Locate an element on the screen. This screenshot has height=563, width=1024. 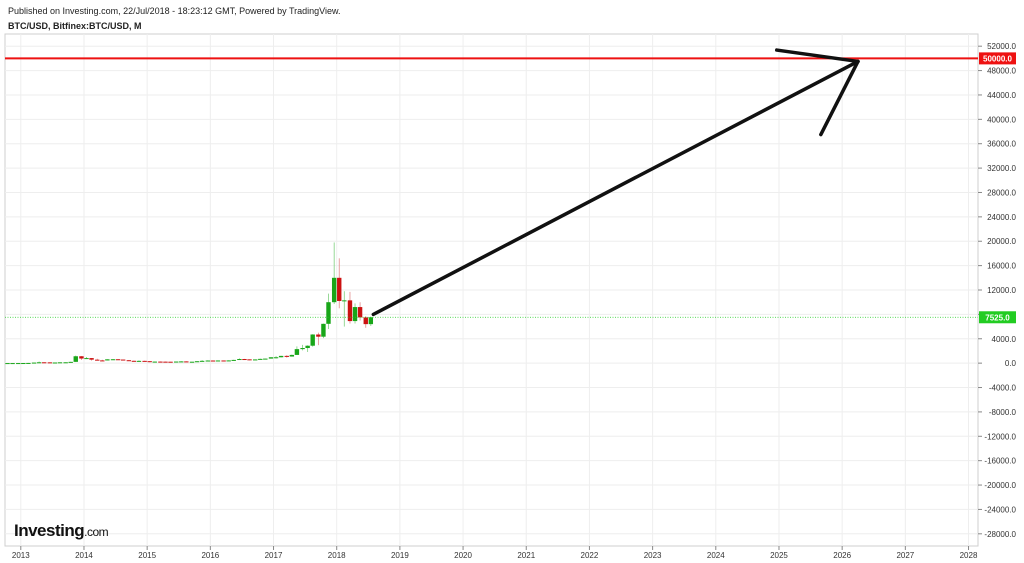
logo-suffix: .com is located at coordinates (96, 532).